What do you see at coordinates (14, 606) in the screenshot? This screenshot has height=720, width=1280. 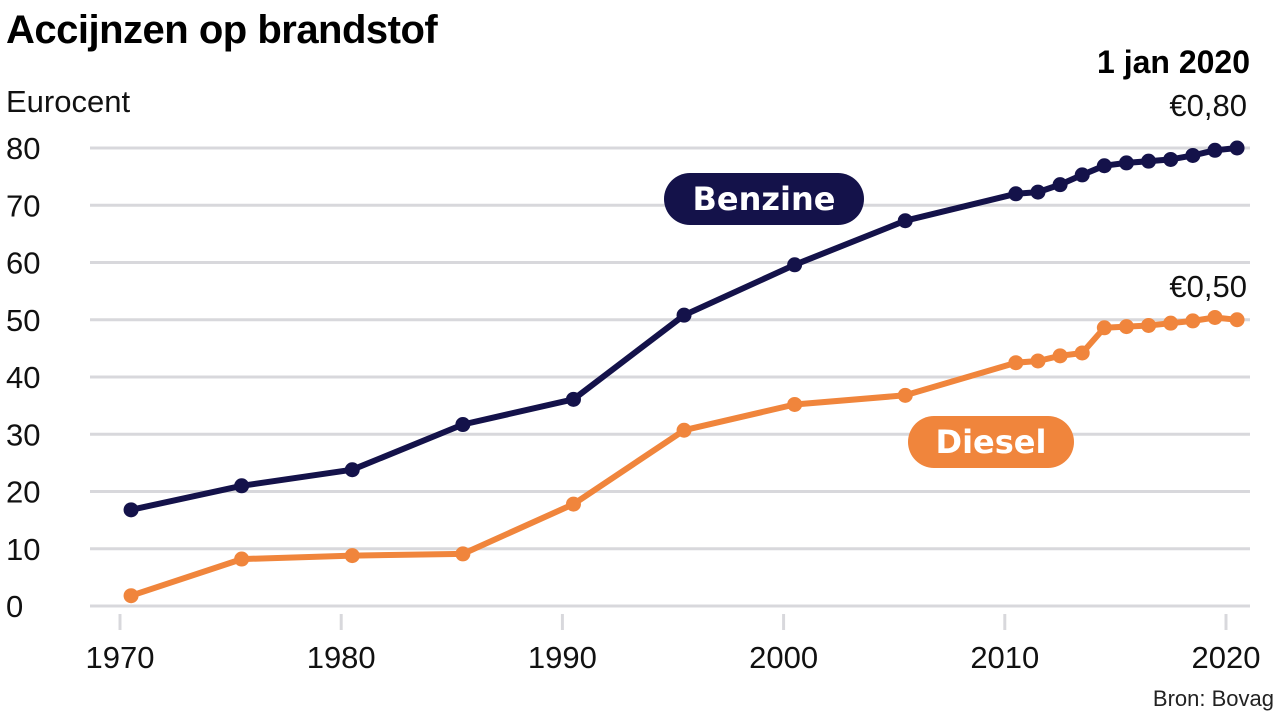 I see `y-tick-label: 0` at bounding box center [14, 606].